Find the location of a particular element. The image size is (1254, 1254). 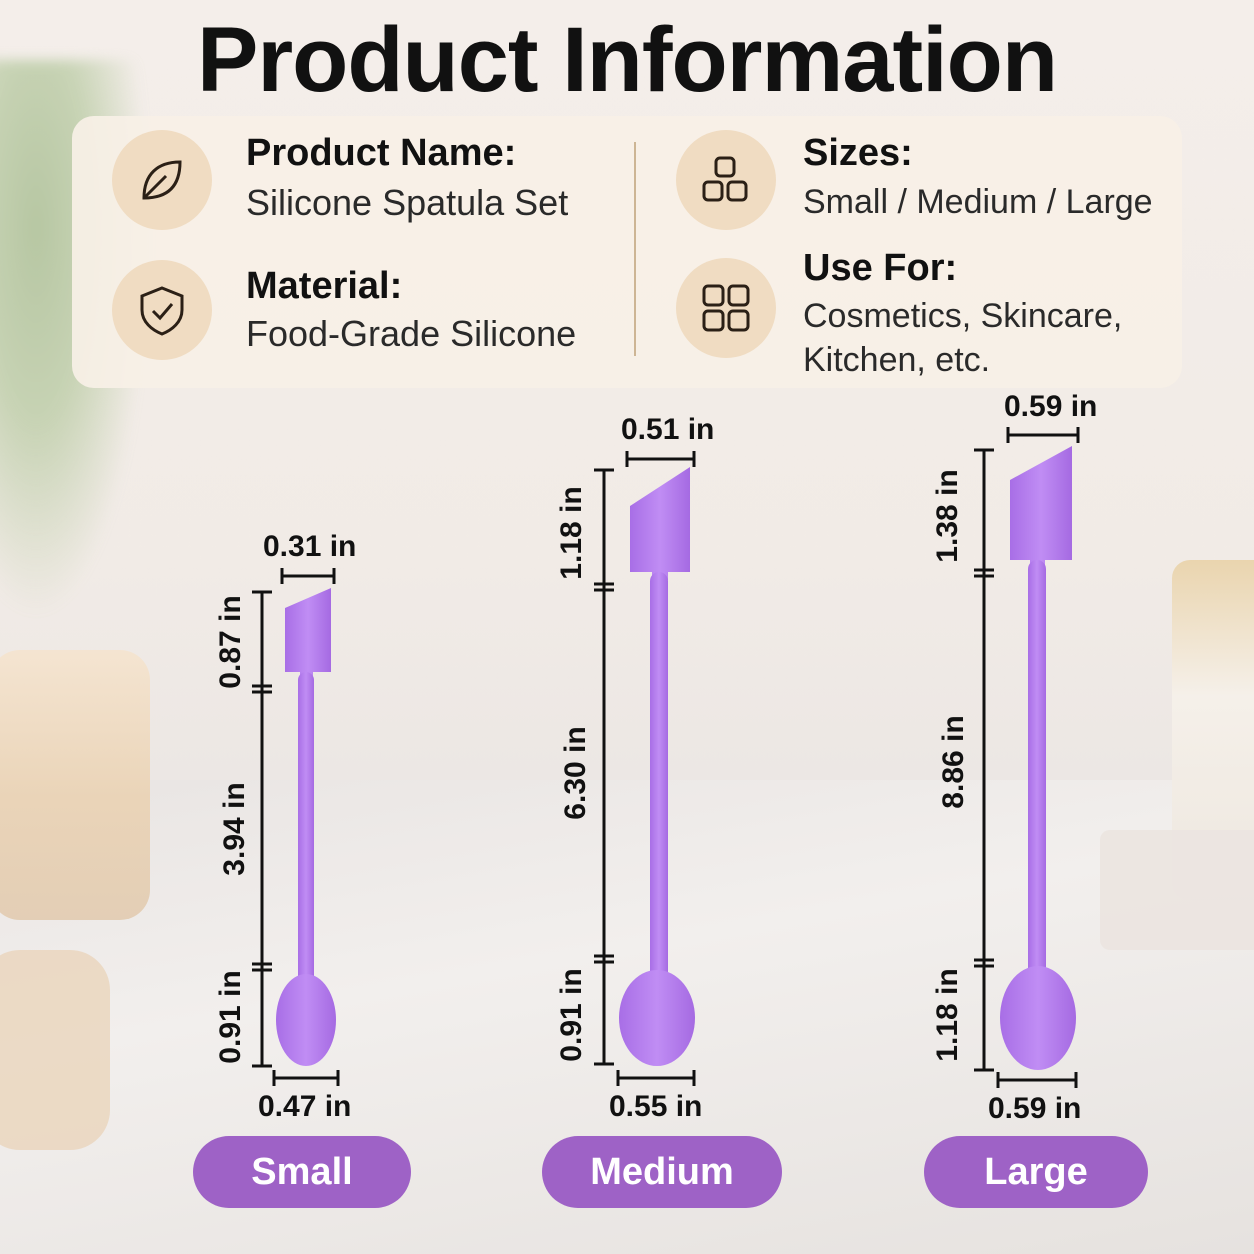

small-spoon-width: 0.47 in is located at coordinates (305, 1106).